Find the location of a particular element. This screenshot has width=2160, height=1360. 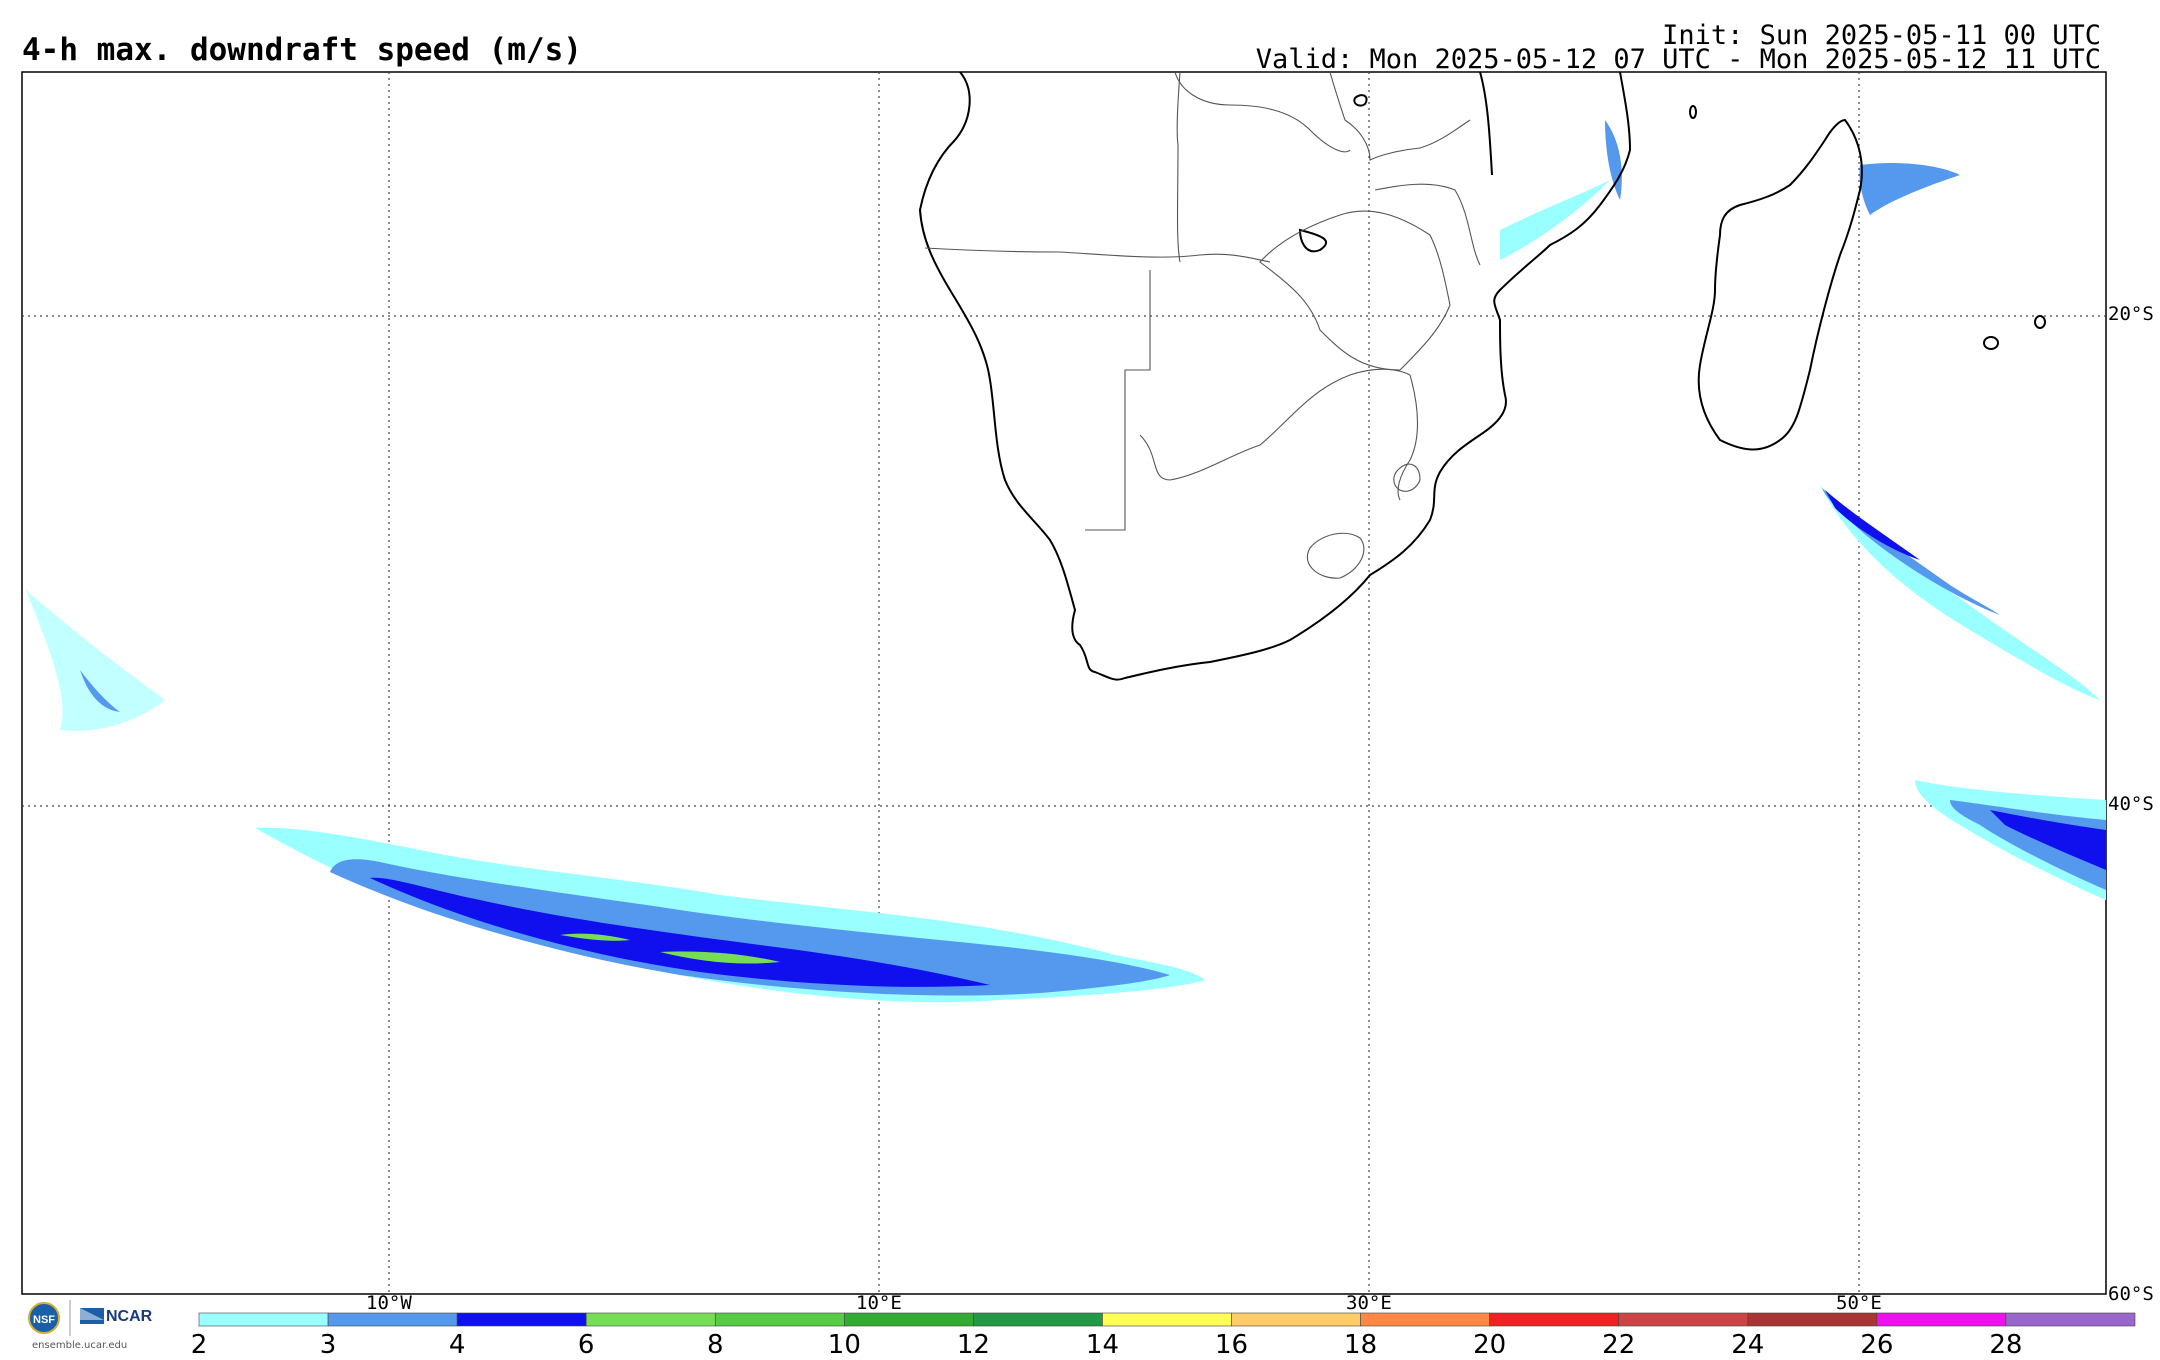

border-tanzania is located at coordinates (1400, 116).